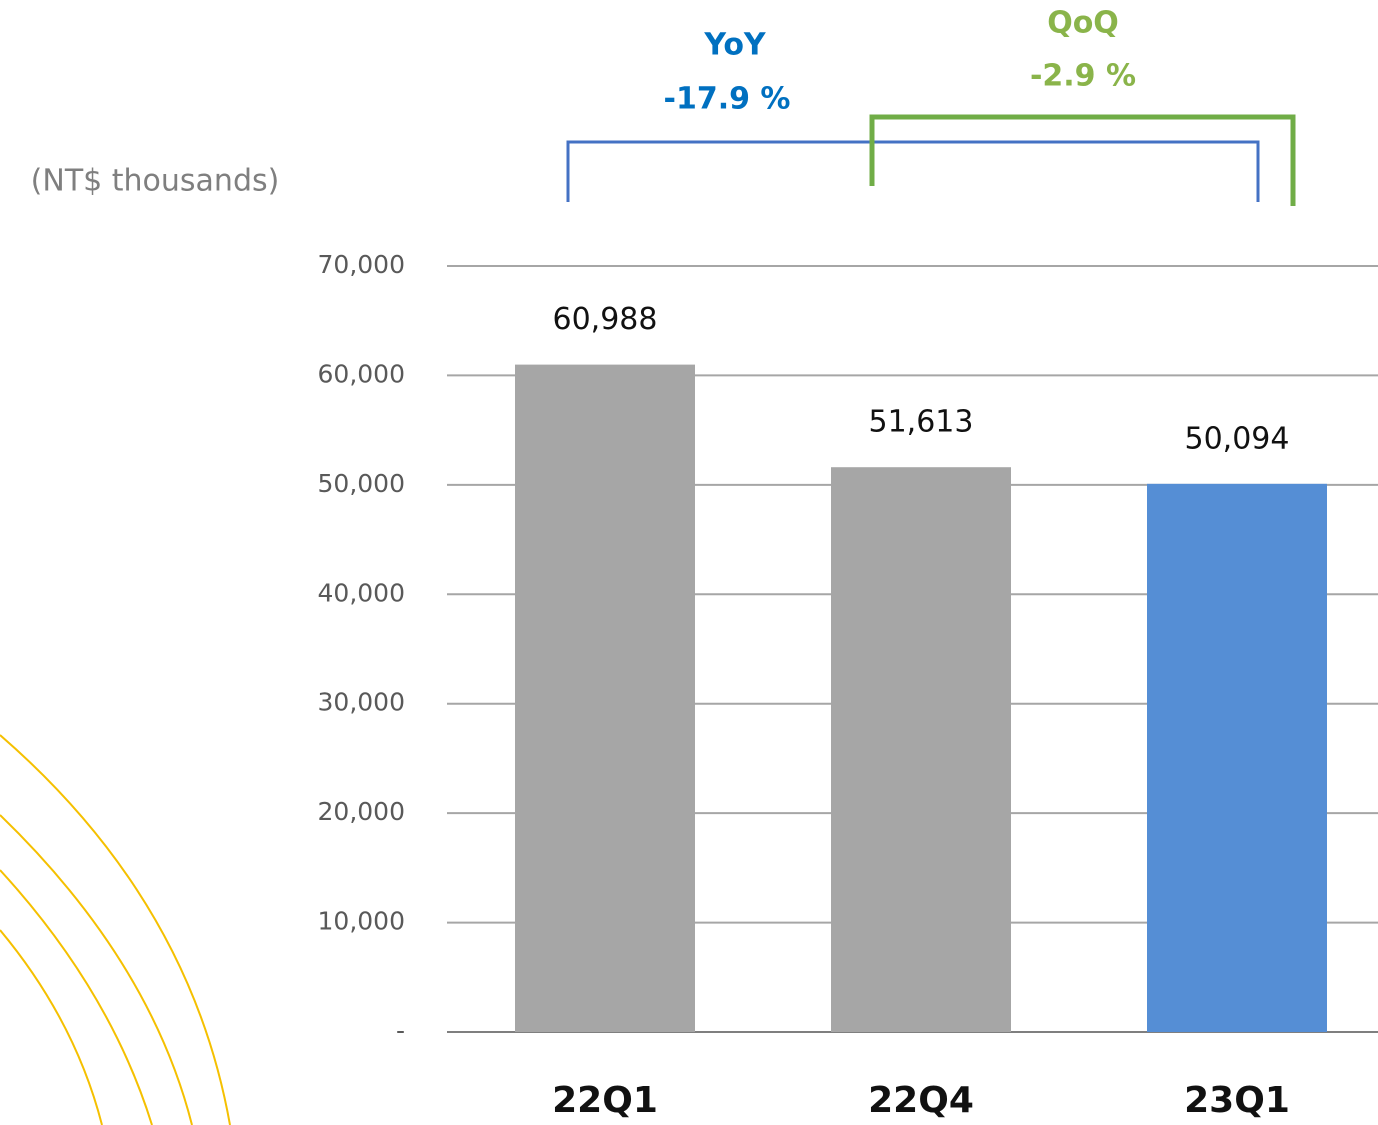  I want to click on value-label: 51,613, so click(921, 422).